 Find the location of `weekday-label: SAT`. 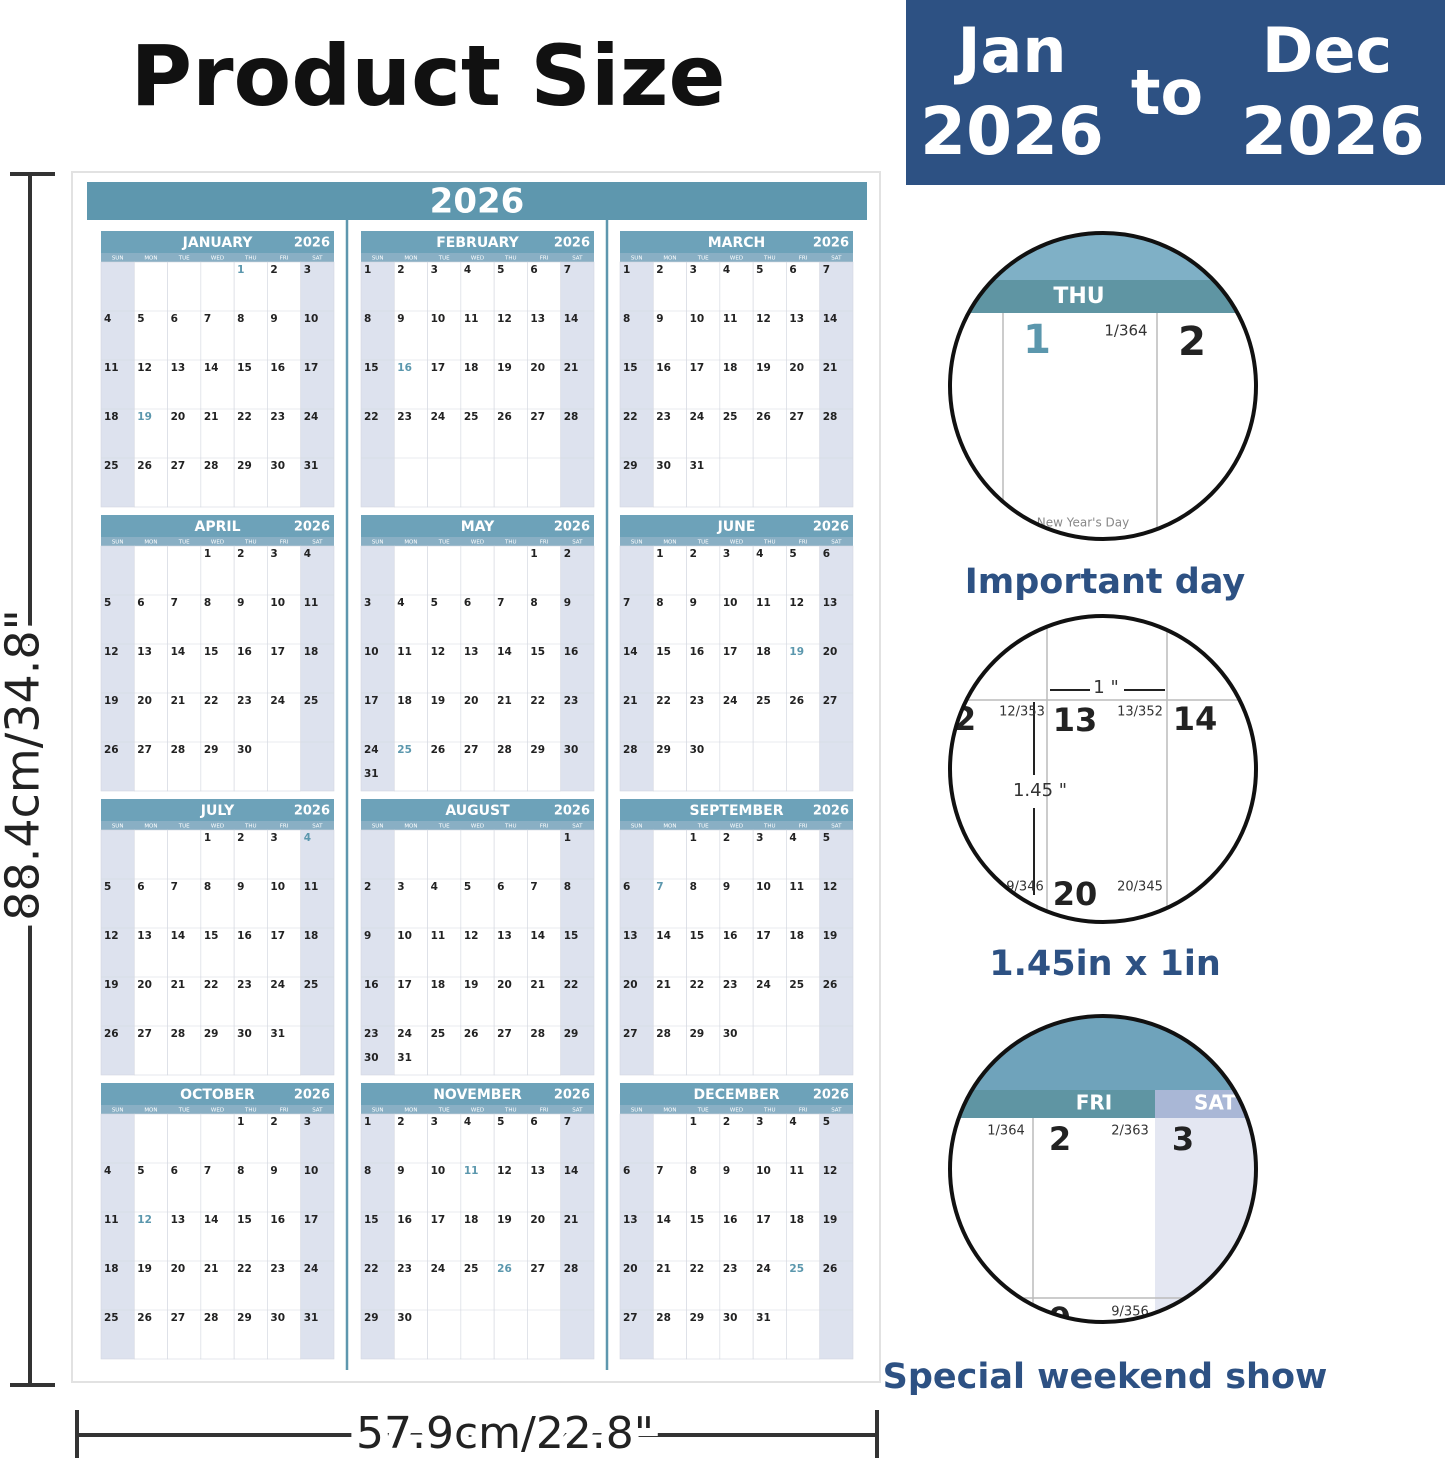

weekday-label: SAT is located at coordinates (317, 259).